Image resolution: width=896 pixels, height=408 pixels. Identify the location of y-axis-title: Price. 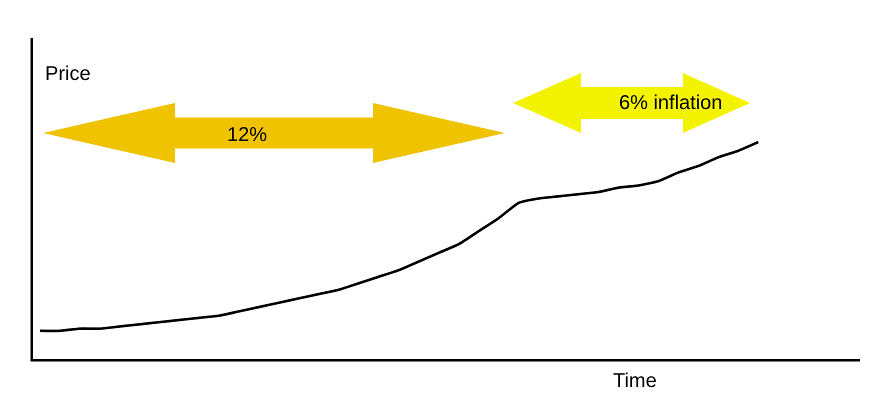
(68, 74).